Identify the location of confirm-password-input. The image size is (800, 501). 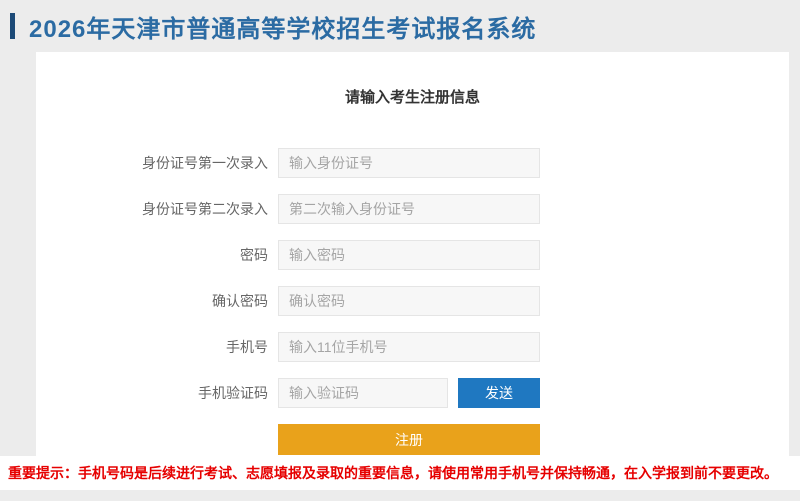
(409, 301).